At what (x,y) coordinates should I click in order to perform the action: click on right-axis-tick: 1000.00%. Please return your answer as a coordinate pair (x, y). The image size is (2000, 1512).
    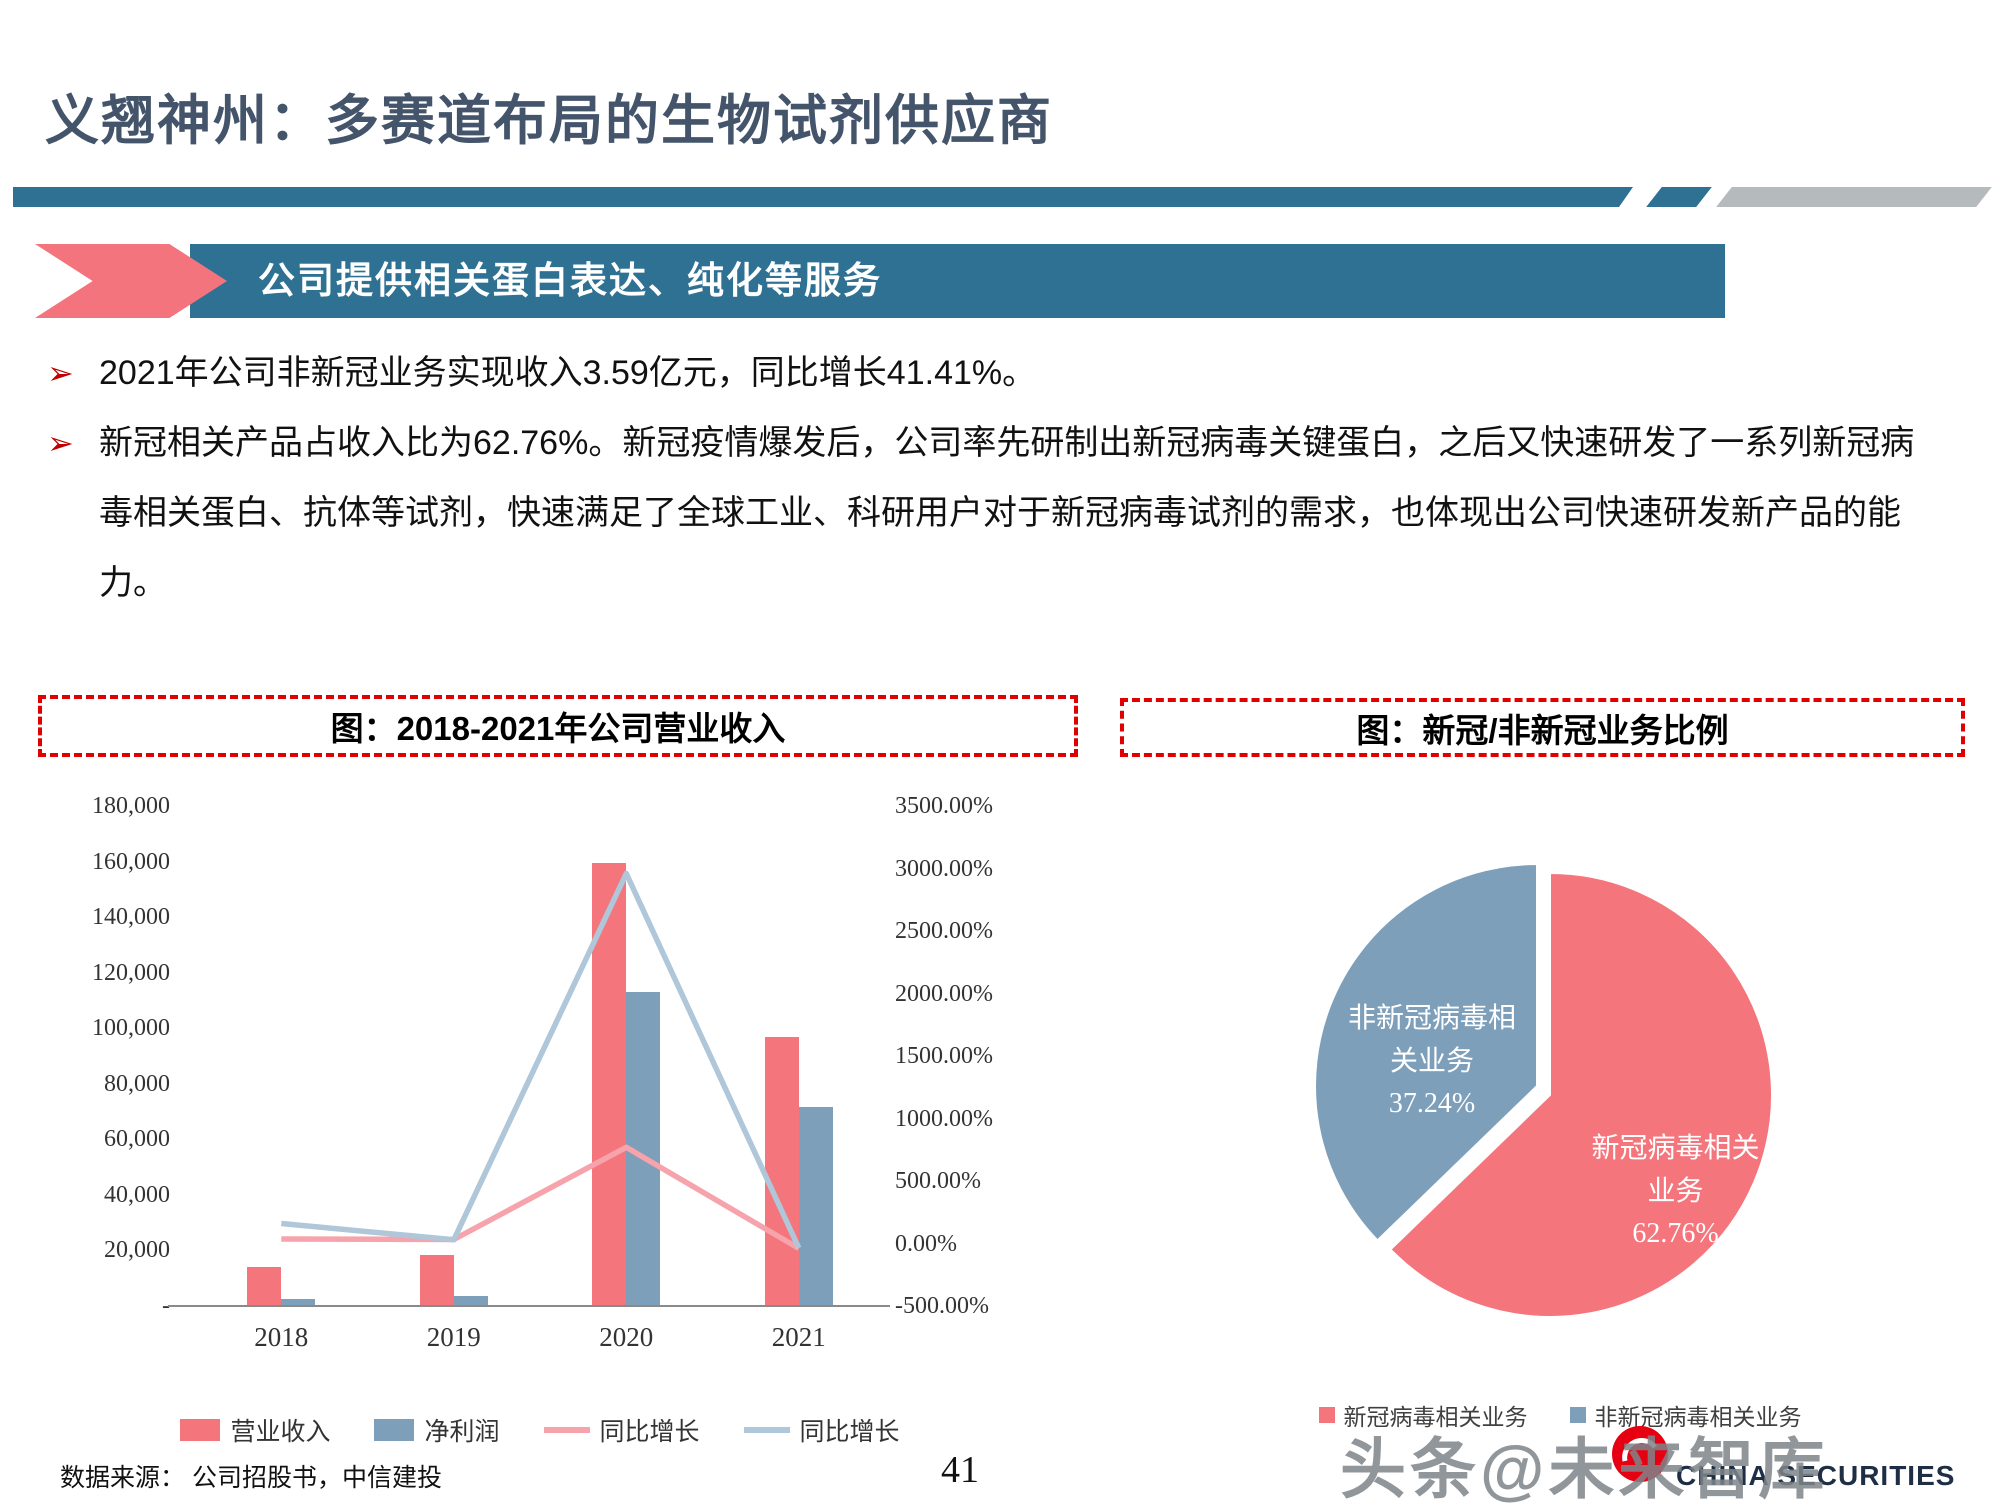
    Looking at the image, I should click on (944, 1118).